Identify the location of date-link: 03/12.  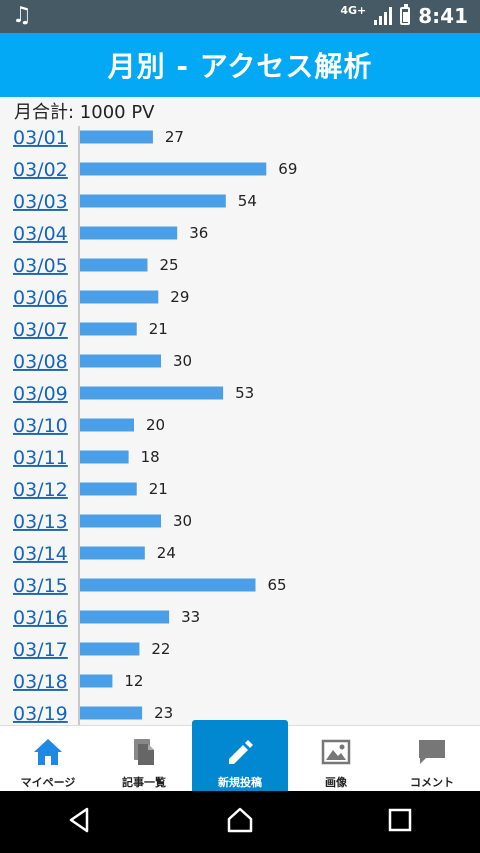
(40, 490).